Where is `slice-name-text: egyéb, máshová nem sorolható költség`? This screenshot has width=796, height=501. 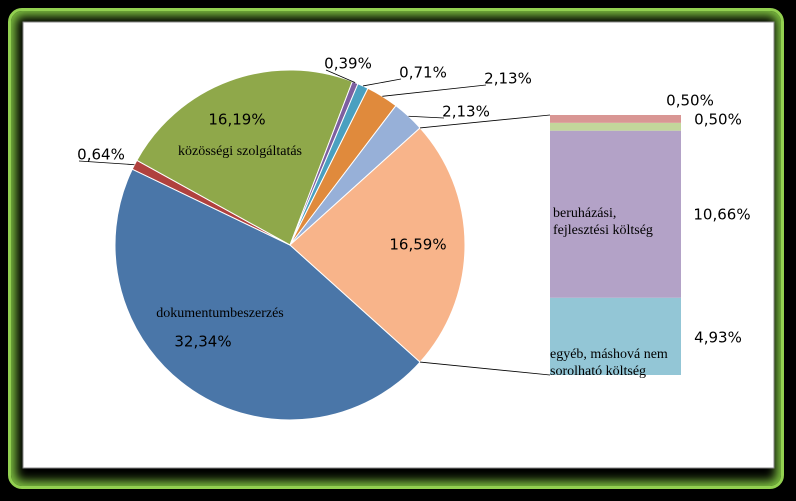 slice-name-text: egyéb, máshová nem sorolható költség is located at coordinates (609, 363).